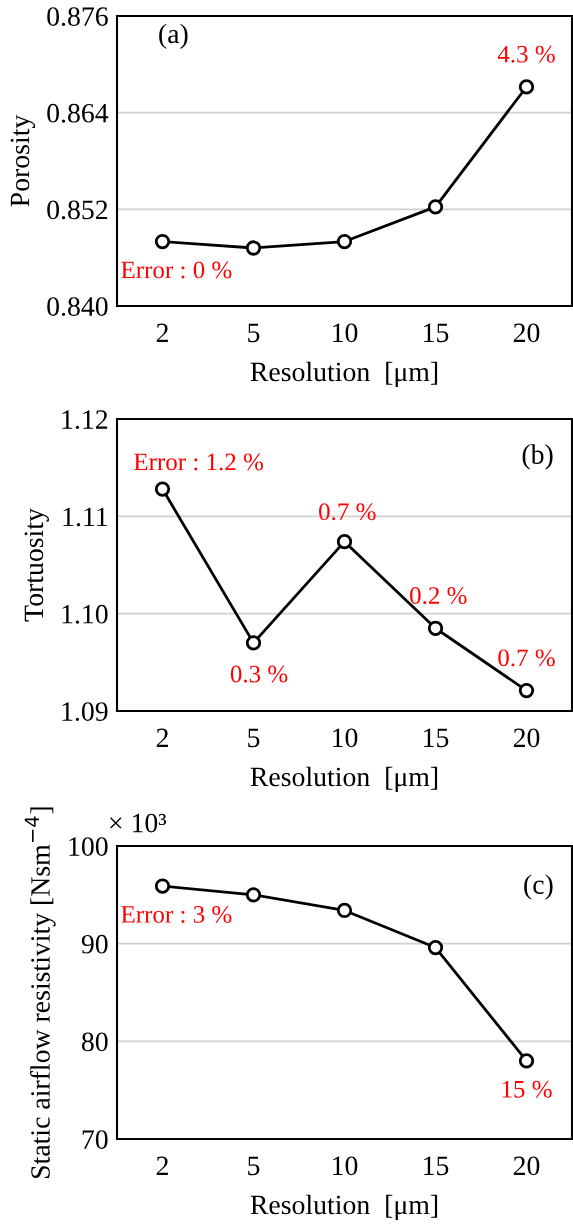  I want to click on y-tick-label: 100, so click(88, 846).